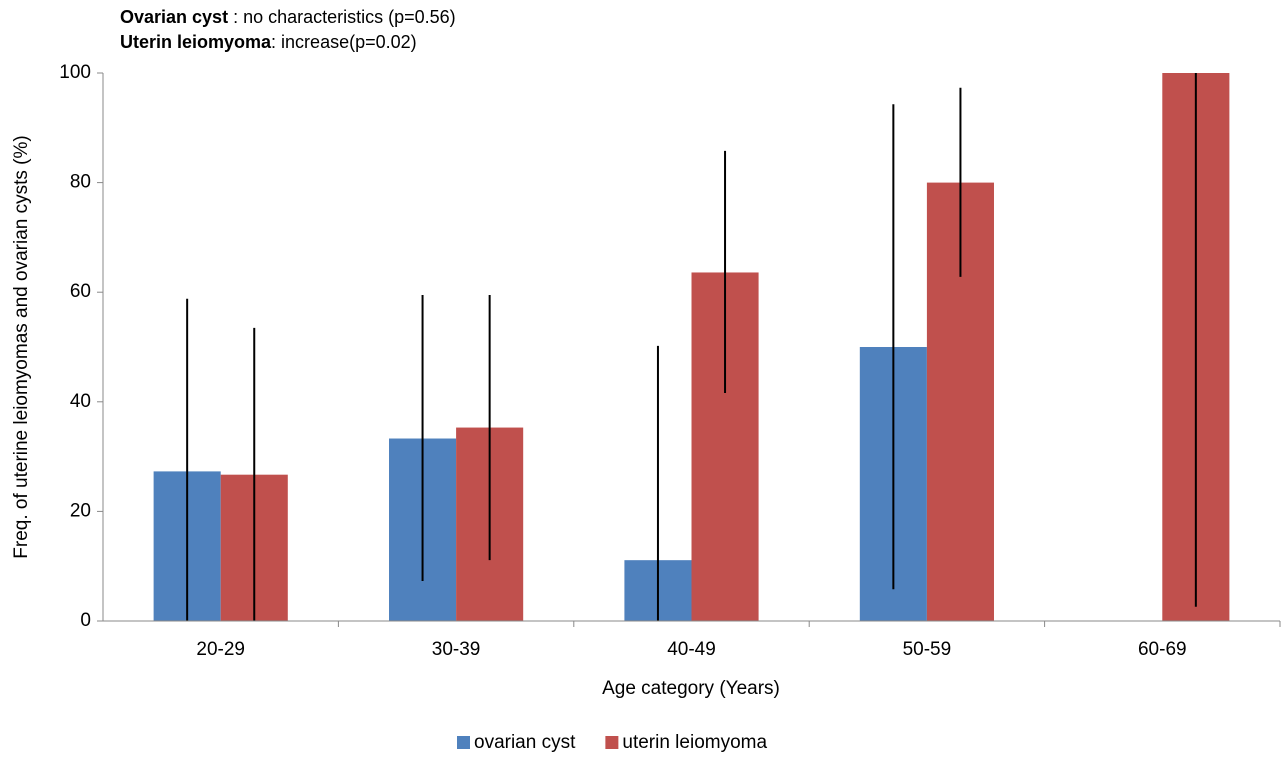 This screenshot has width=1282, height=761. I want to click on y-tick-label: 40, so click(80, 401).